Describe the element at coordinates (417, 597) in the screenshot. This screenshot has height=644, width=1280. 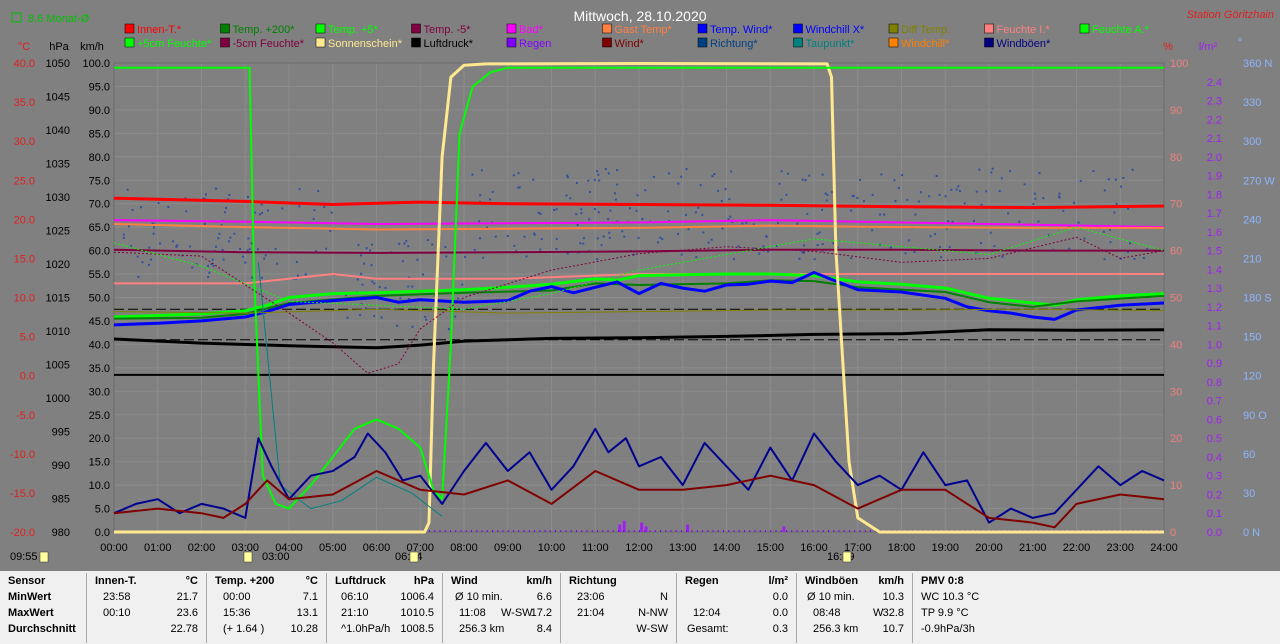
I see `luft-min-value: 1006.4` at that location.